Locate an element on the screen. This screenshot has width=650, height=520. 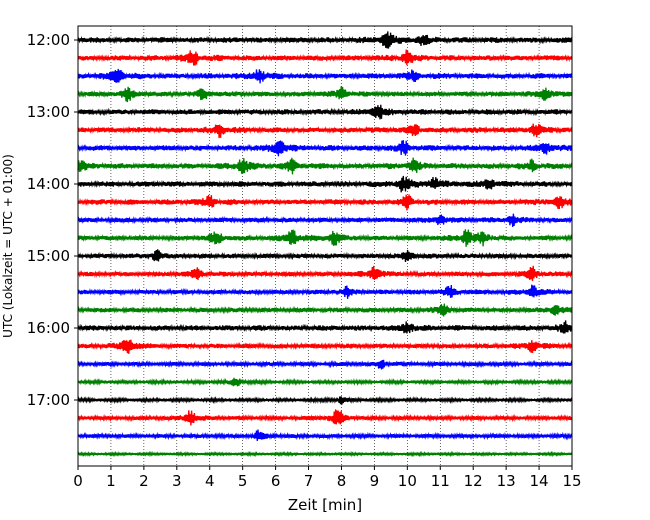
y-tick-label: 16:00 is located at coordinates (48, 328).